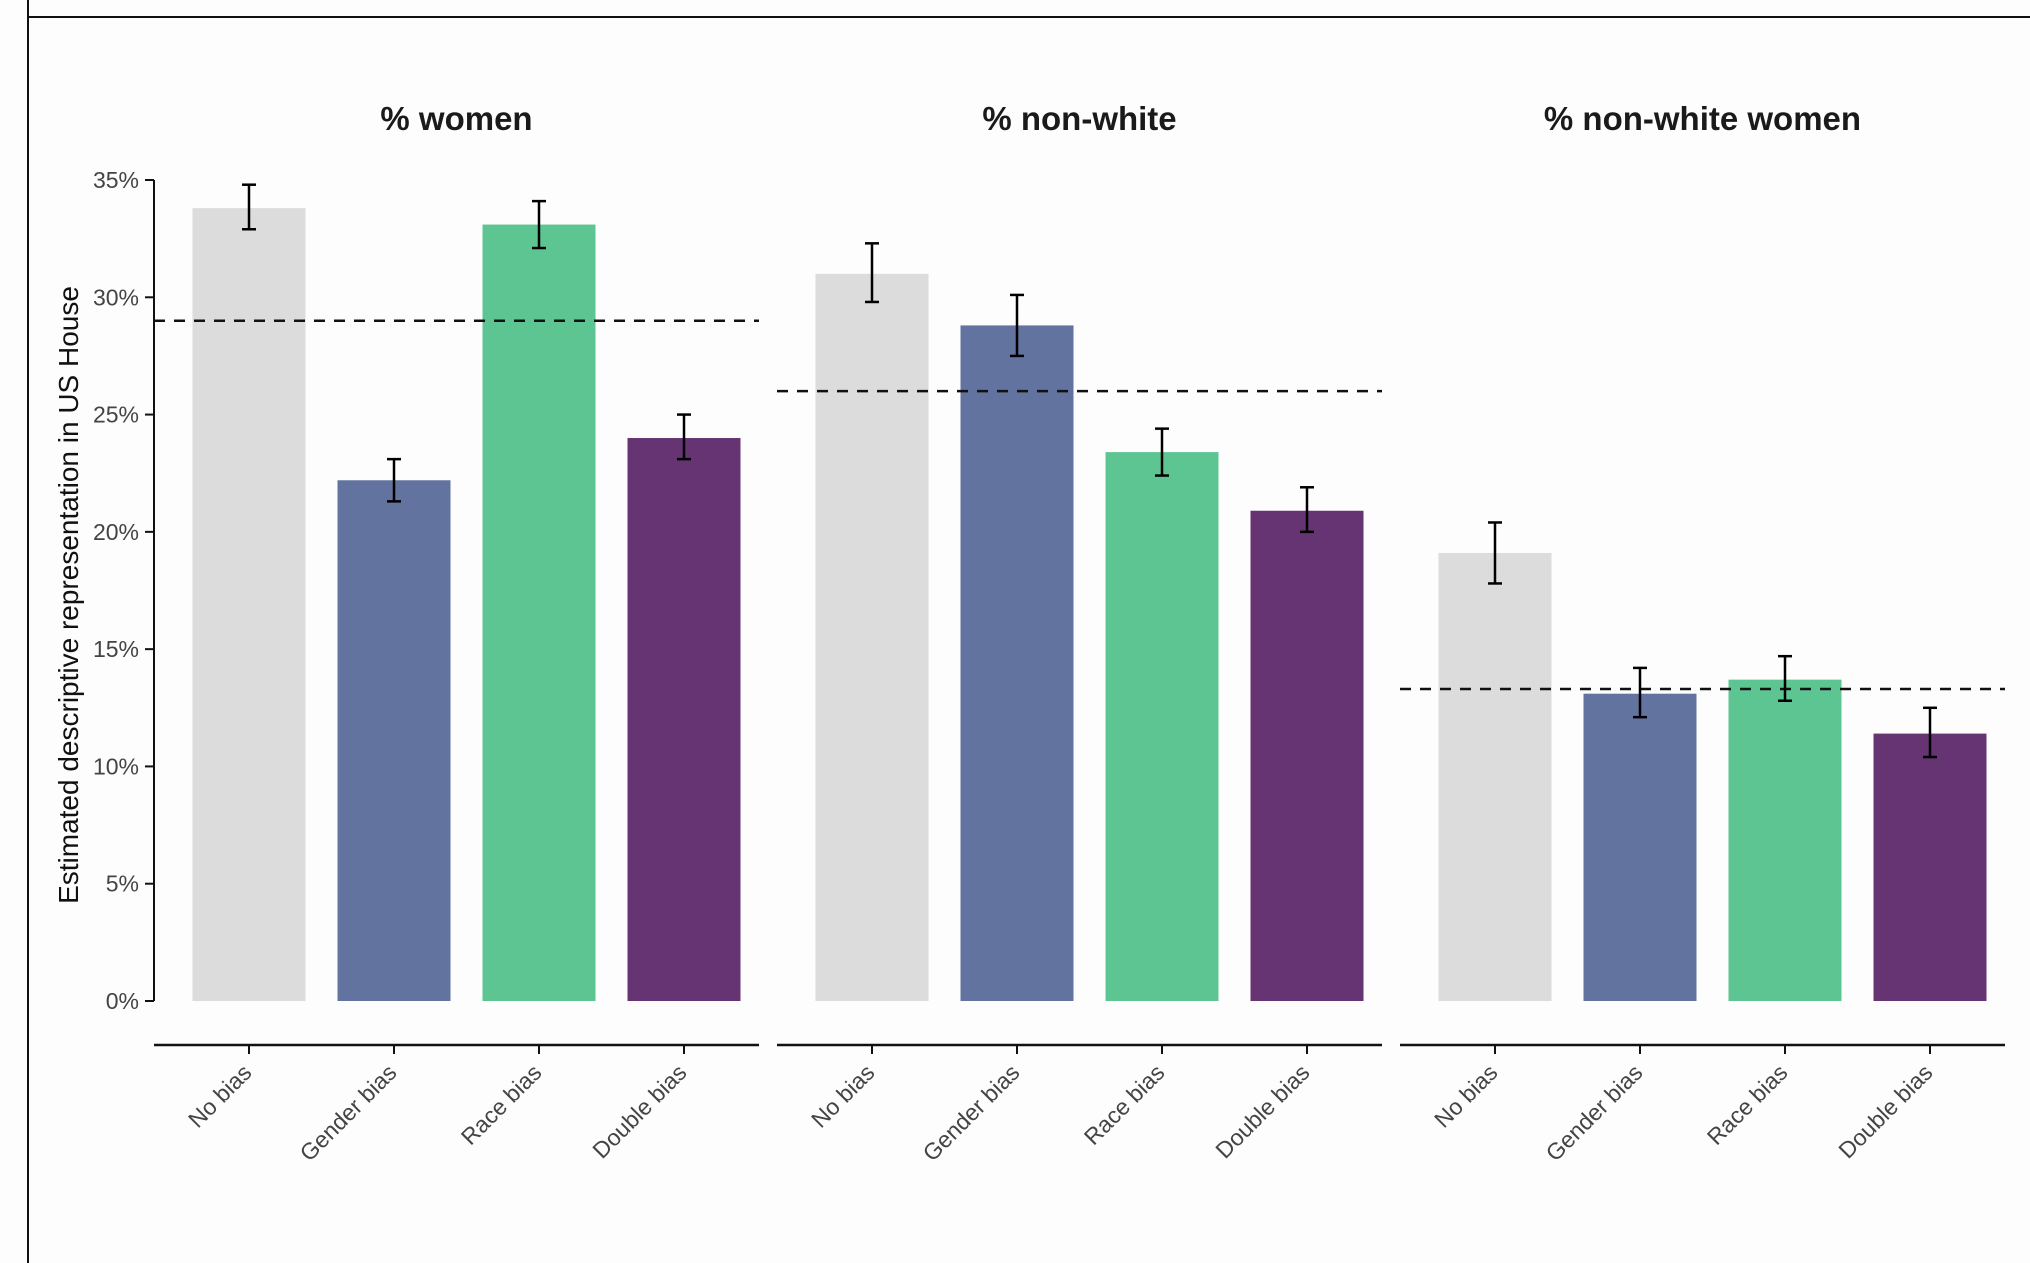 The height and width of the screenshot is (1263, 2030). Describe the element at coordinates (1702, 118) in the screenshot. I see `panel-title: % non-white women` at that location.